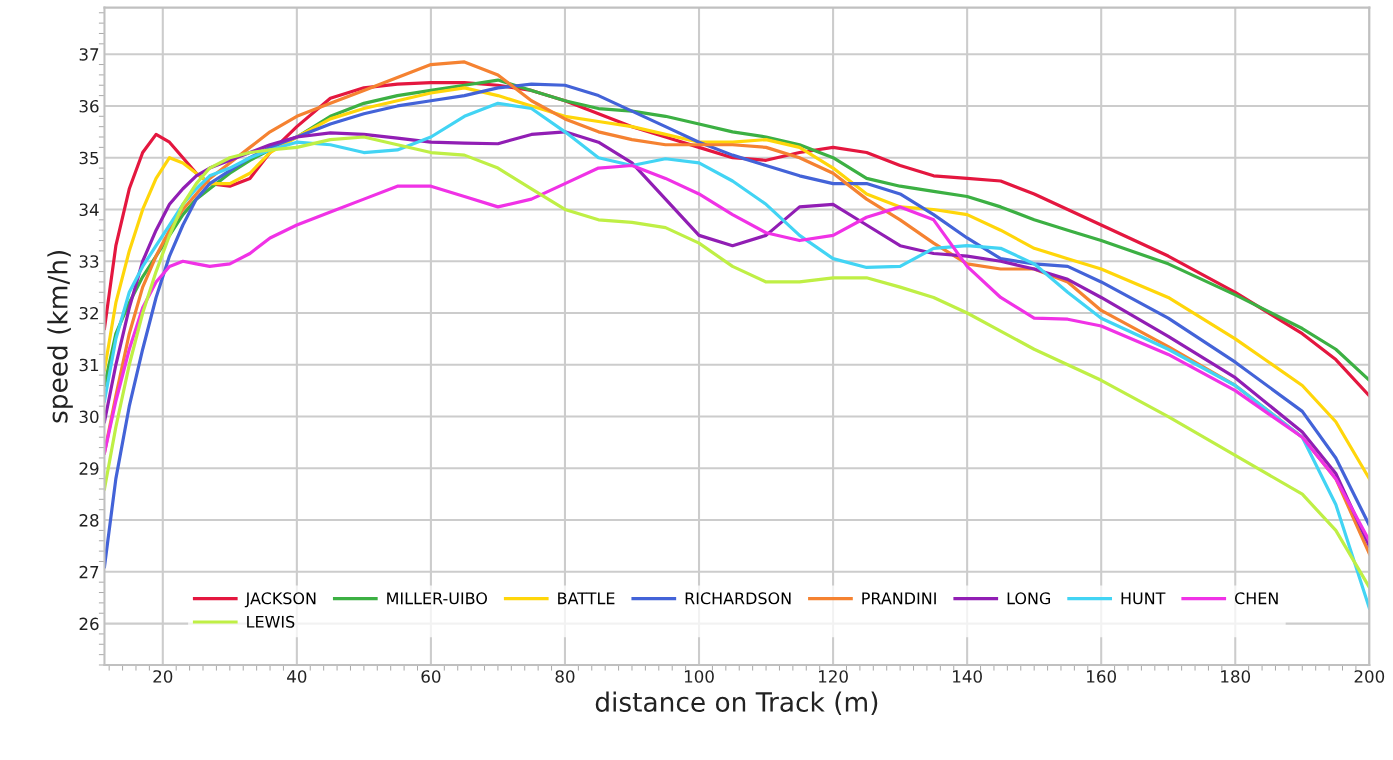 The image size is (1393, 760). What do you see at coordinates (833, 676) in the screenshot?
I see `x-tick-label: 120` at bounding box center [833, 676].